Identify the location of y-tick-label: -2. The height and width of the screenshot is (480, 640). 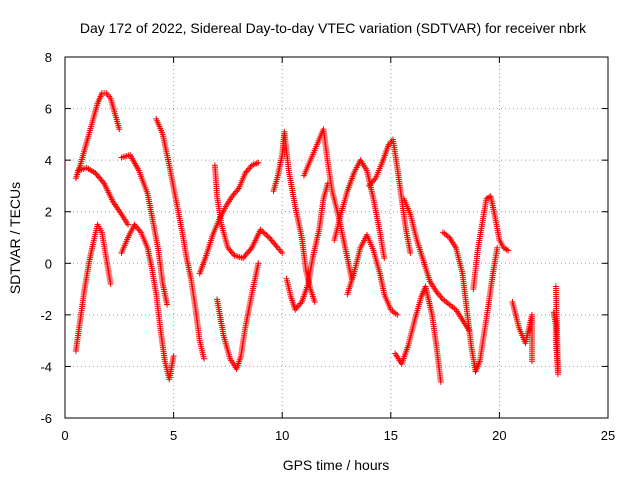
(46, 315).